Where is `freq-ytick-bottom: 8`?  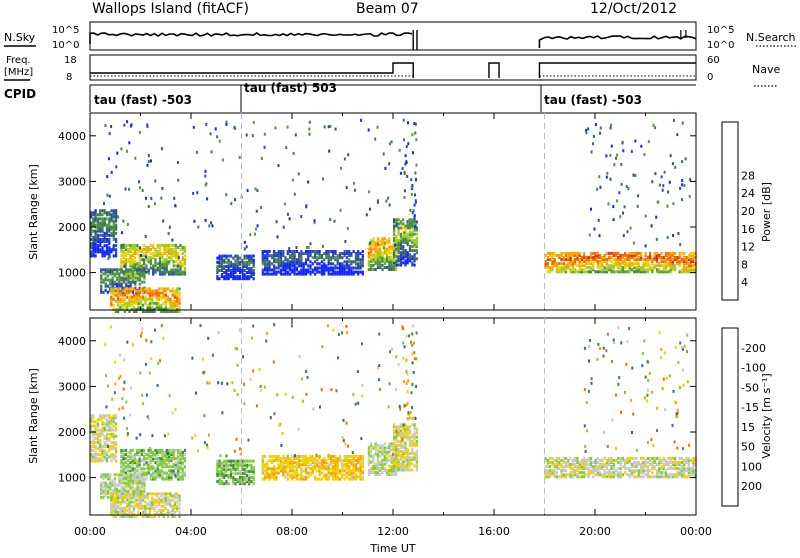
freq-ytick-bottom: 8 is located at coordinates (69, 77).